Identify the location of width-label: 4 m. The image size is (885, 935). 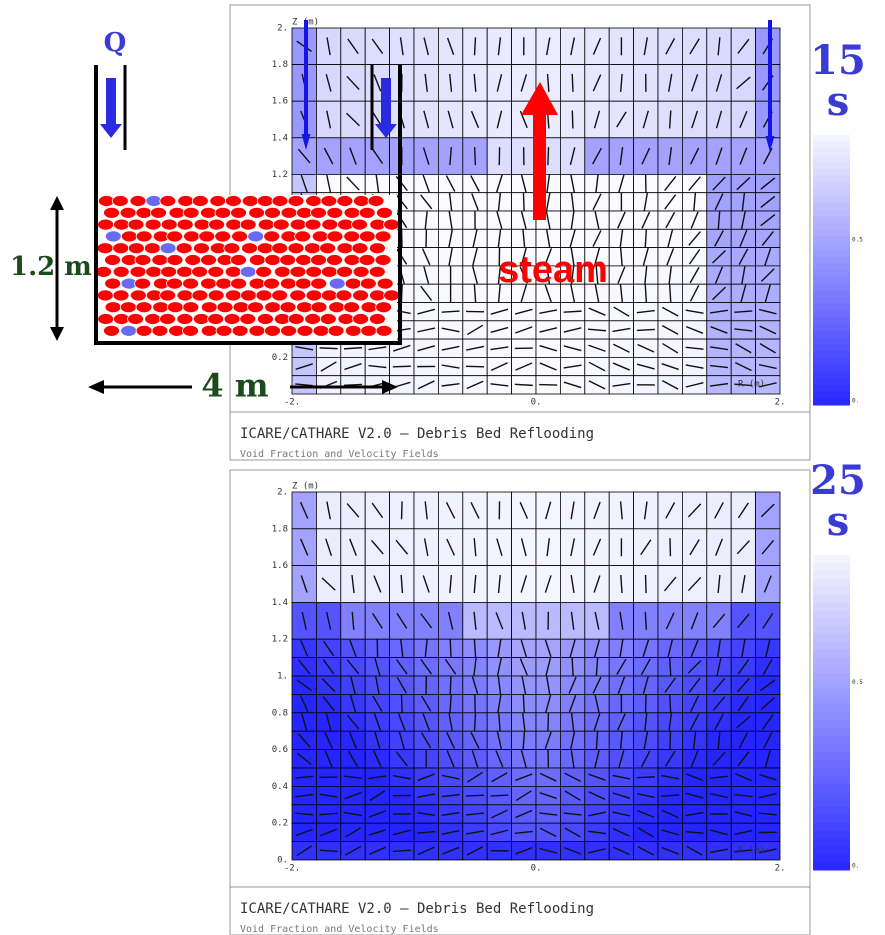
(234, 386).